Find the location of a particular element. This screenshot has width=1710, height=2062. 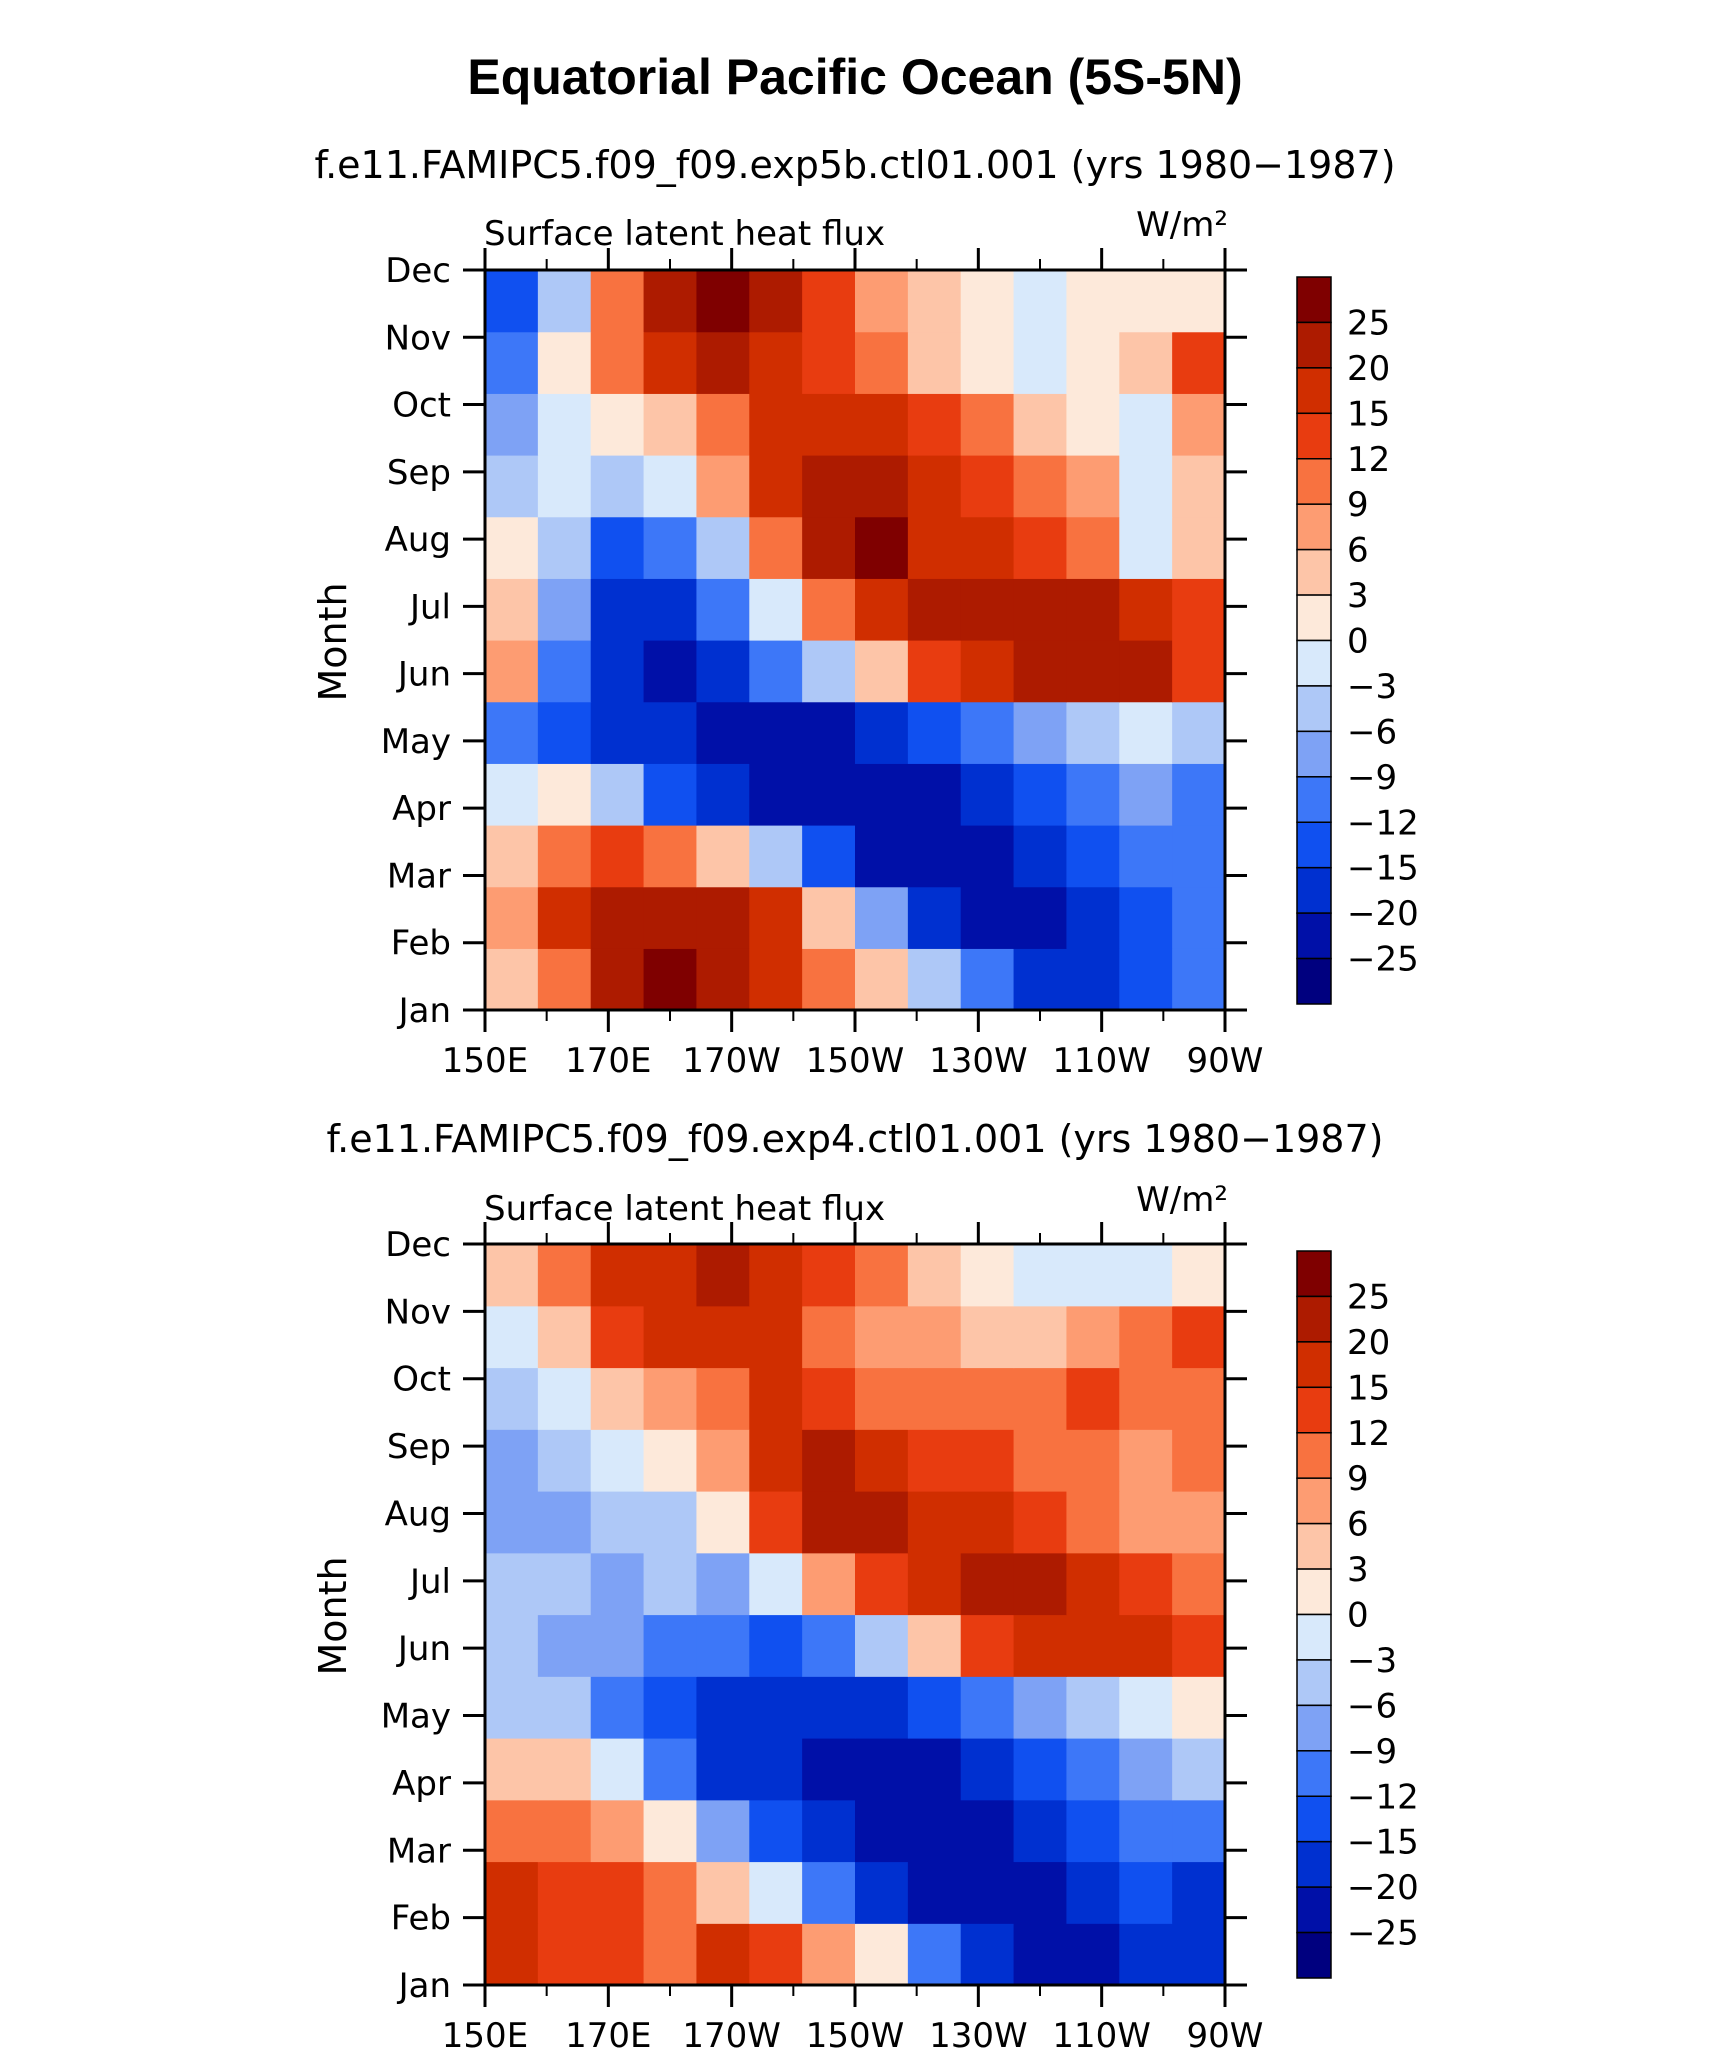

colorbar-label: −20 is located at coordinates (1383, 914).